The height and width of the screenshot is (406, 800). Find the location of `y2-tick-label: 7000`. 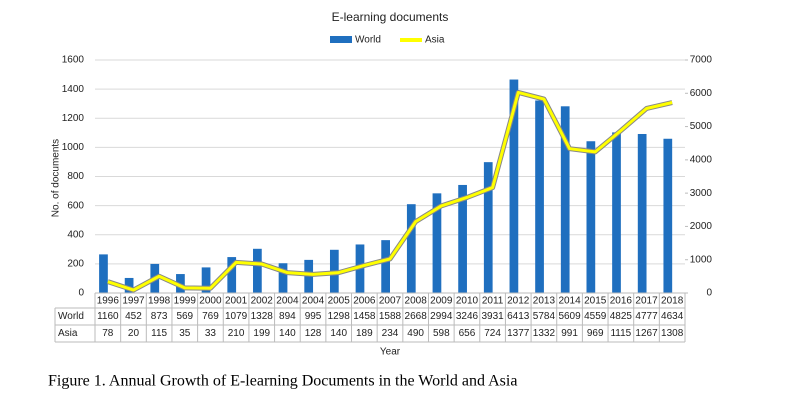

y2-tick-label: 7000 is located at coordinates (701, 60).